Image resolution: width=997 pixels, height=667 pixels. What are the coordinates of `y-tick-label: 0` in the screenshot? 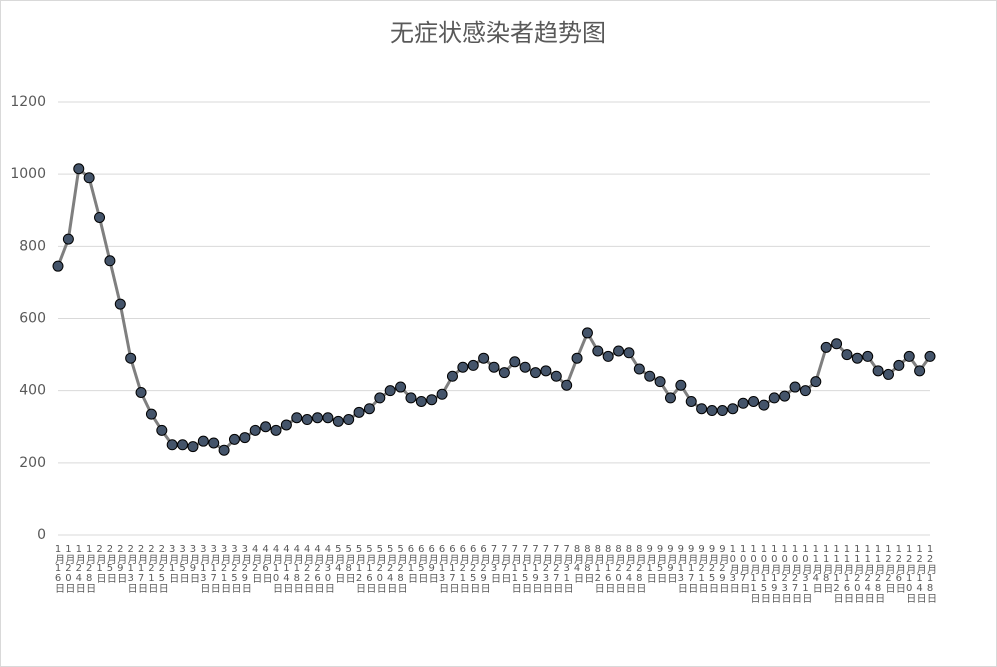 It's located at (41, 535).